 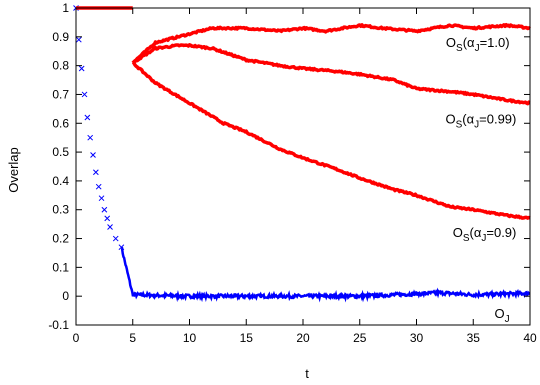 I want to click on y-tick-label: 0.6, so click(x=60, y=123).